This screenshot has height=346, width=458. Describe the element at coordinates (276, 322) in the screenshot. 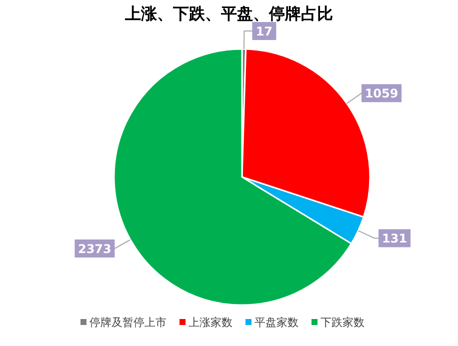

I see `legend-label: 平盘家数` at that location.